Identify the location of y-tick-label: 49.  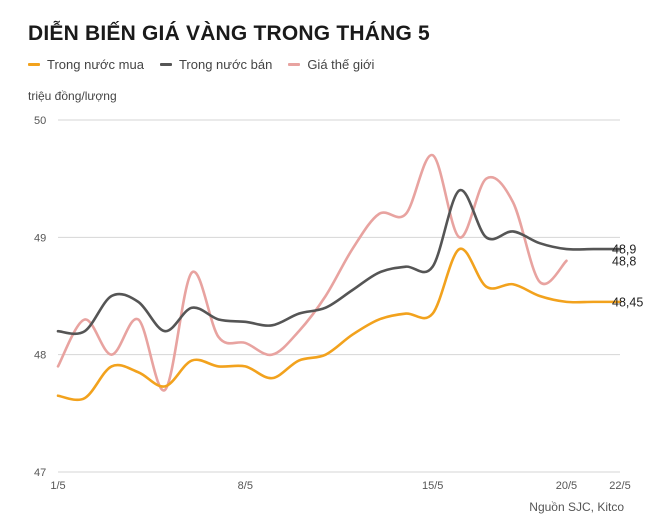
(40, 238).